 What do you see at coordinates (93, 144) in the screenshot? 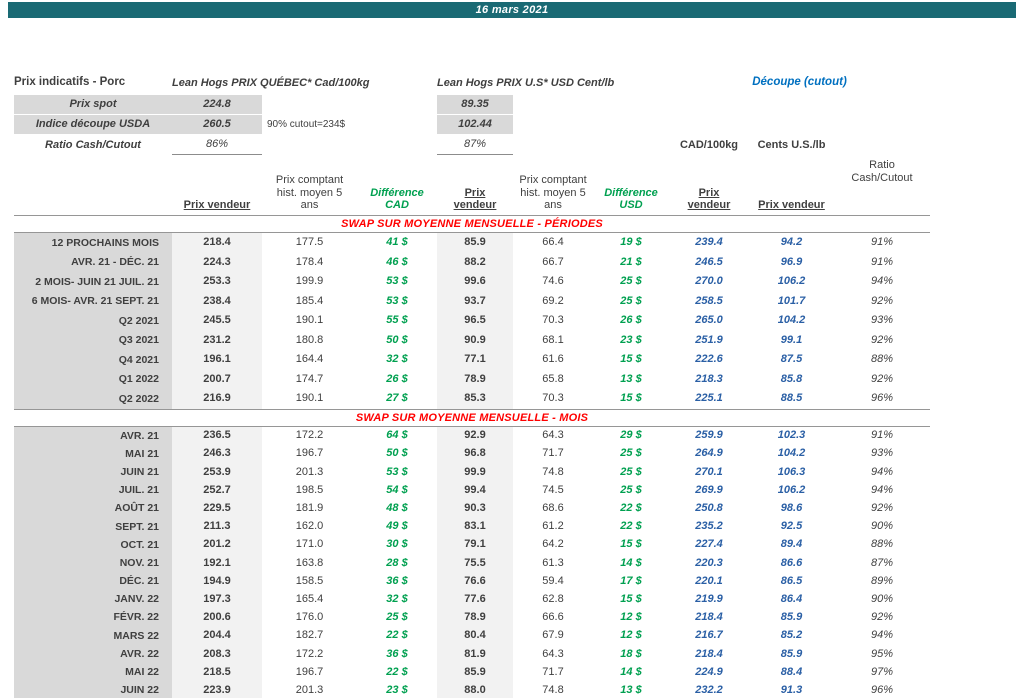
I see `ratio-cash-cutout-label: Ratio Cash/Cutout` at bounding box center [93, 144].